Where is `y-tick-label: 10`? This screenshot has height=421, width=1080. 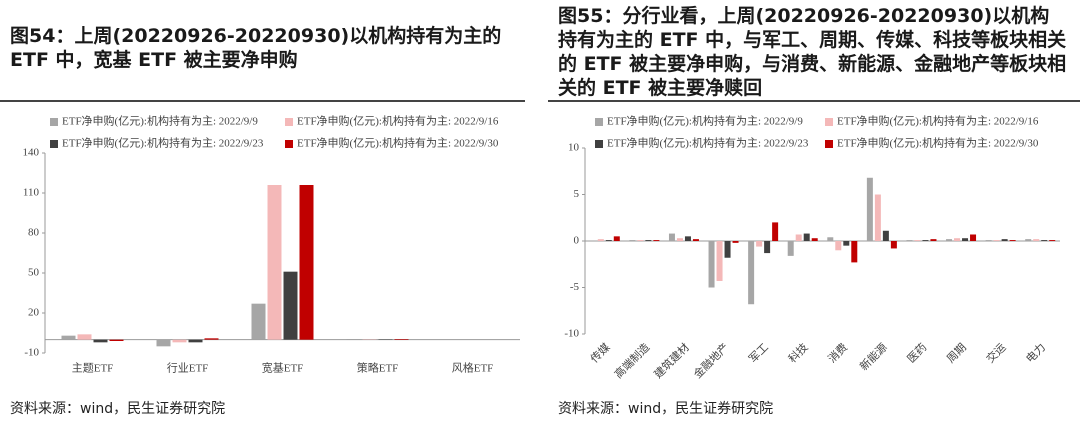 y-tick-label: 10 is located at coordinates (574, 148).